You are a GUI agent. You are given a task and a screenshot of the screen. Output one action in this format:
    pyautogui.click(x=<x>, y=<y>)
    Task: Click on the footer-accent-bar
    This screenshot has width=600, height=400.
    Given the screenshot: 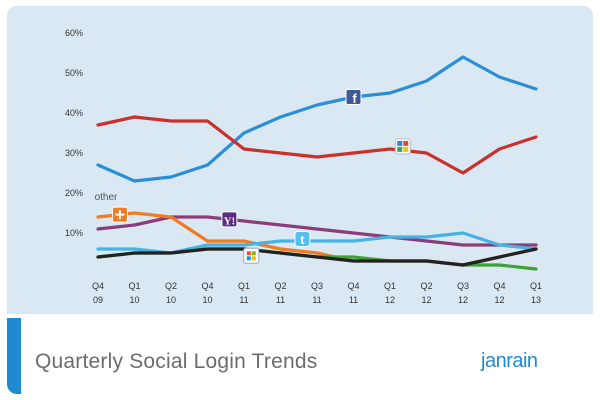 What is the action you would take?
    pyautogui.click(x=14, y=356)
    